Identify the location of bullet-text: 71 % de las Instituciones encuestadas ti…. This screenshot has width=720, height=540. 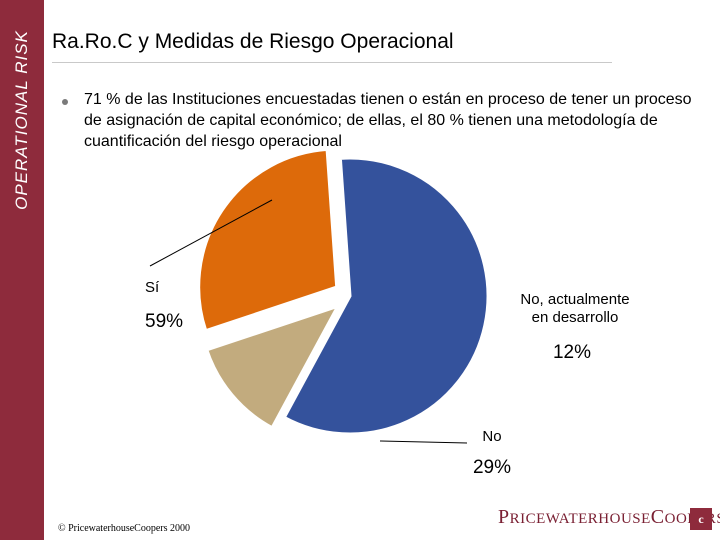
(388, 120).